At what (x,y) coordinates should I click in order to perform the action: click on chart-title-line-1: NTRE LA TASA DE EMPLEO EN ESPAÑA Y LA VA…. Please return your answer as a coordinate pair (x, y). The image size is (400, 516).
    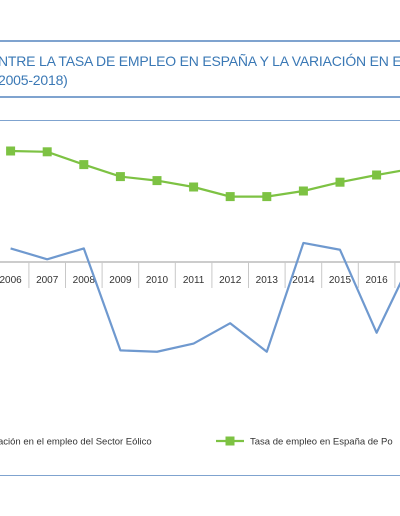
    Looking at the image, I should click on (200, 61).